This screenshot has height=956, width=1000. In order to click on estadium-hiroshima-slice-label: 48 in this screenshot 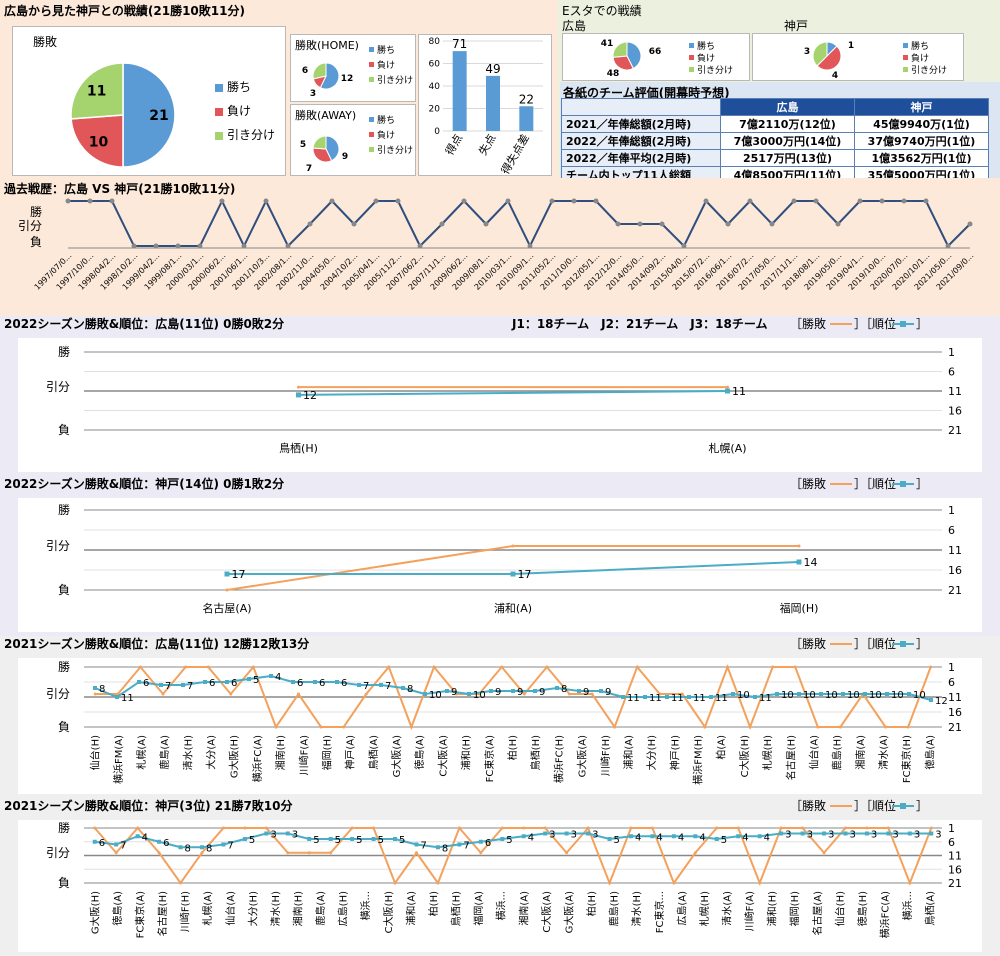, I will do `click(613, 74)`.